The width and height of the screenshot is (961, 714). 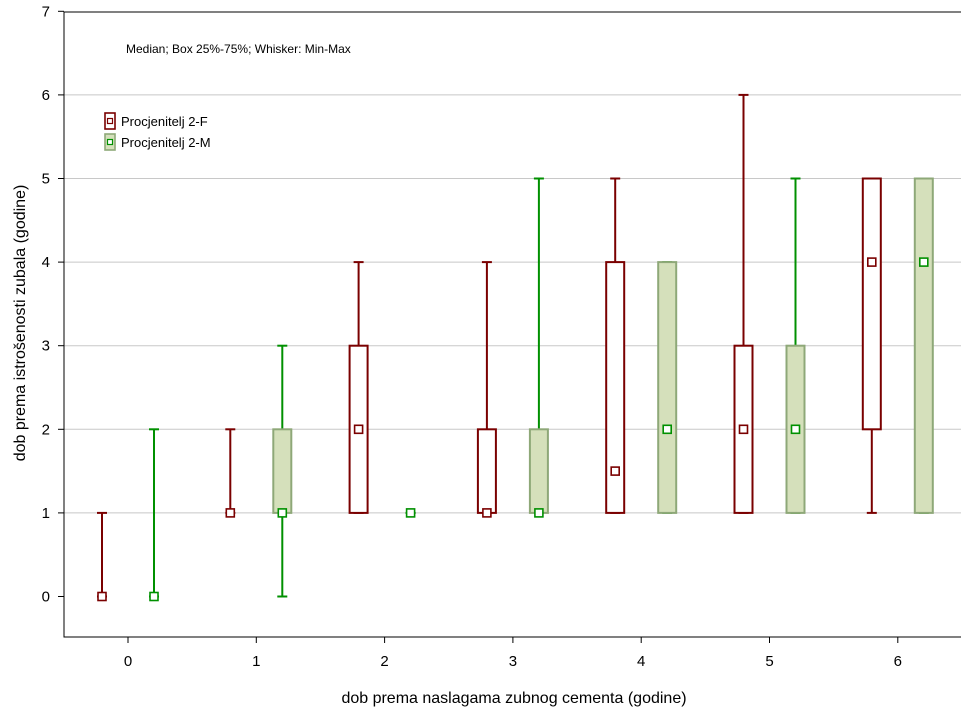 I want to click on x-tick-label: 0, so click(x=128, y=661).